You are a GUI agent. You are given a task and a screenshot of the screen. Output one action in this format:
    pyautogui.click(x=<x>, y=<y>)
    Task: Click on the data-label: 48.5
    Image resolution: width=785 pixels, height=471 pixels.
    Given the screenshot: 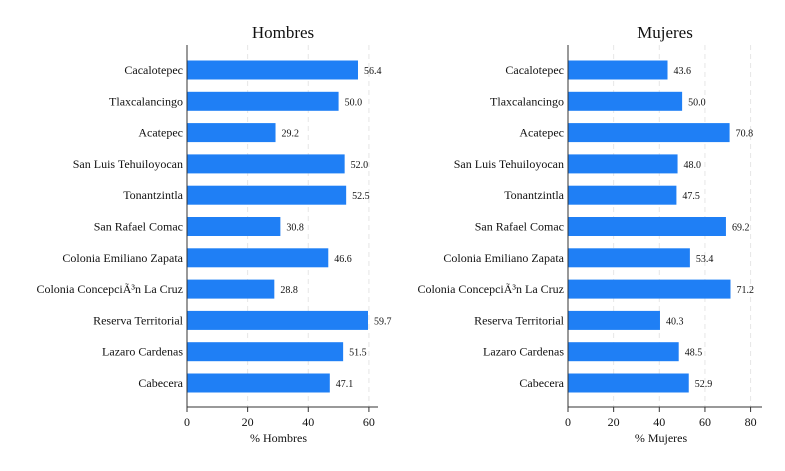 What is the action you would take?
    pyautogui.click(x=694, y=353)
    